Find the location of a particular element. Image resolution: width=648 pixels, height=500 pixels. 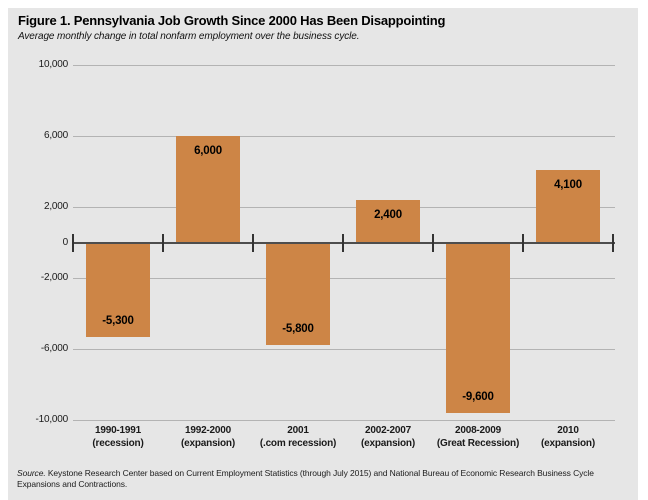

x-axis-category-label: 2010 (expansion) is located at coordinates (568, 437).